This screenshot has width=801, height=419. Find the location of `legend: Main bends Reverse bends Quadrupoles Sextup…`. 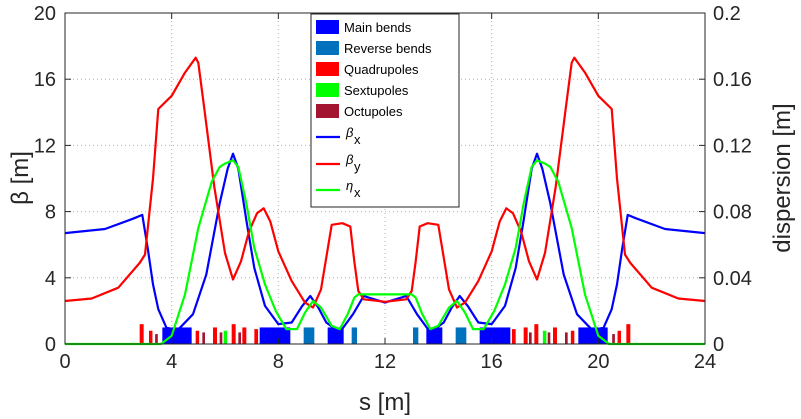

legend: Main bends Reverse bends Quadrupoles Sextup… is located at coordinates (385, 110).